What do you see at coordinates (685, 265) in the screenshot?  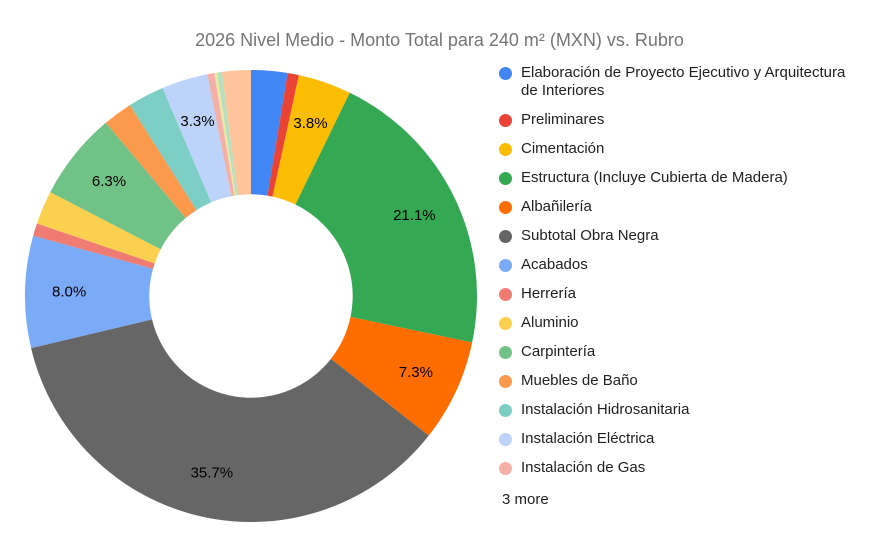 I see `legend-item-6: Acabados` at bounding box center [685, 265].